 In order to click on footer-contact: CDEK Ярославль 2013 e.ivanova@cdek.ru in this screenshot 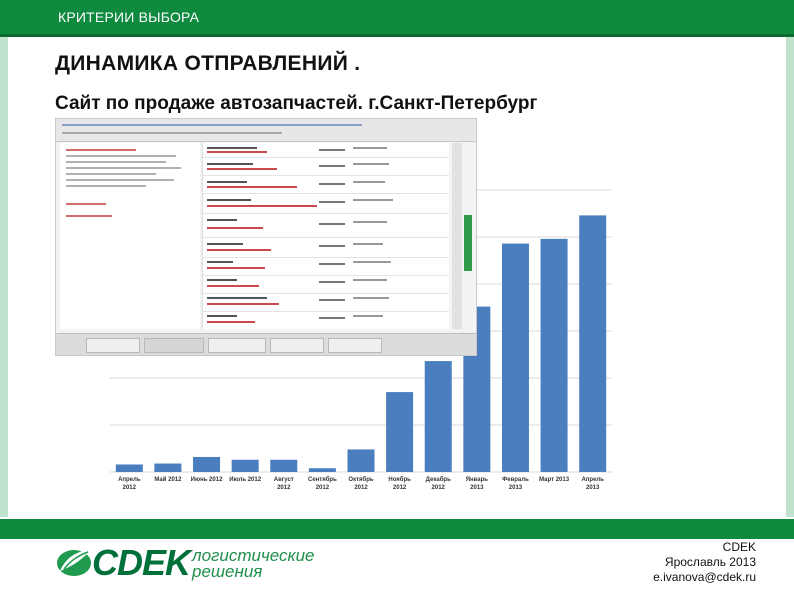, I will do `click(704, 562)`.